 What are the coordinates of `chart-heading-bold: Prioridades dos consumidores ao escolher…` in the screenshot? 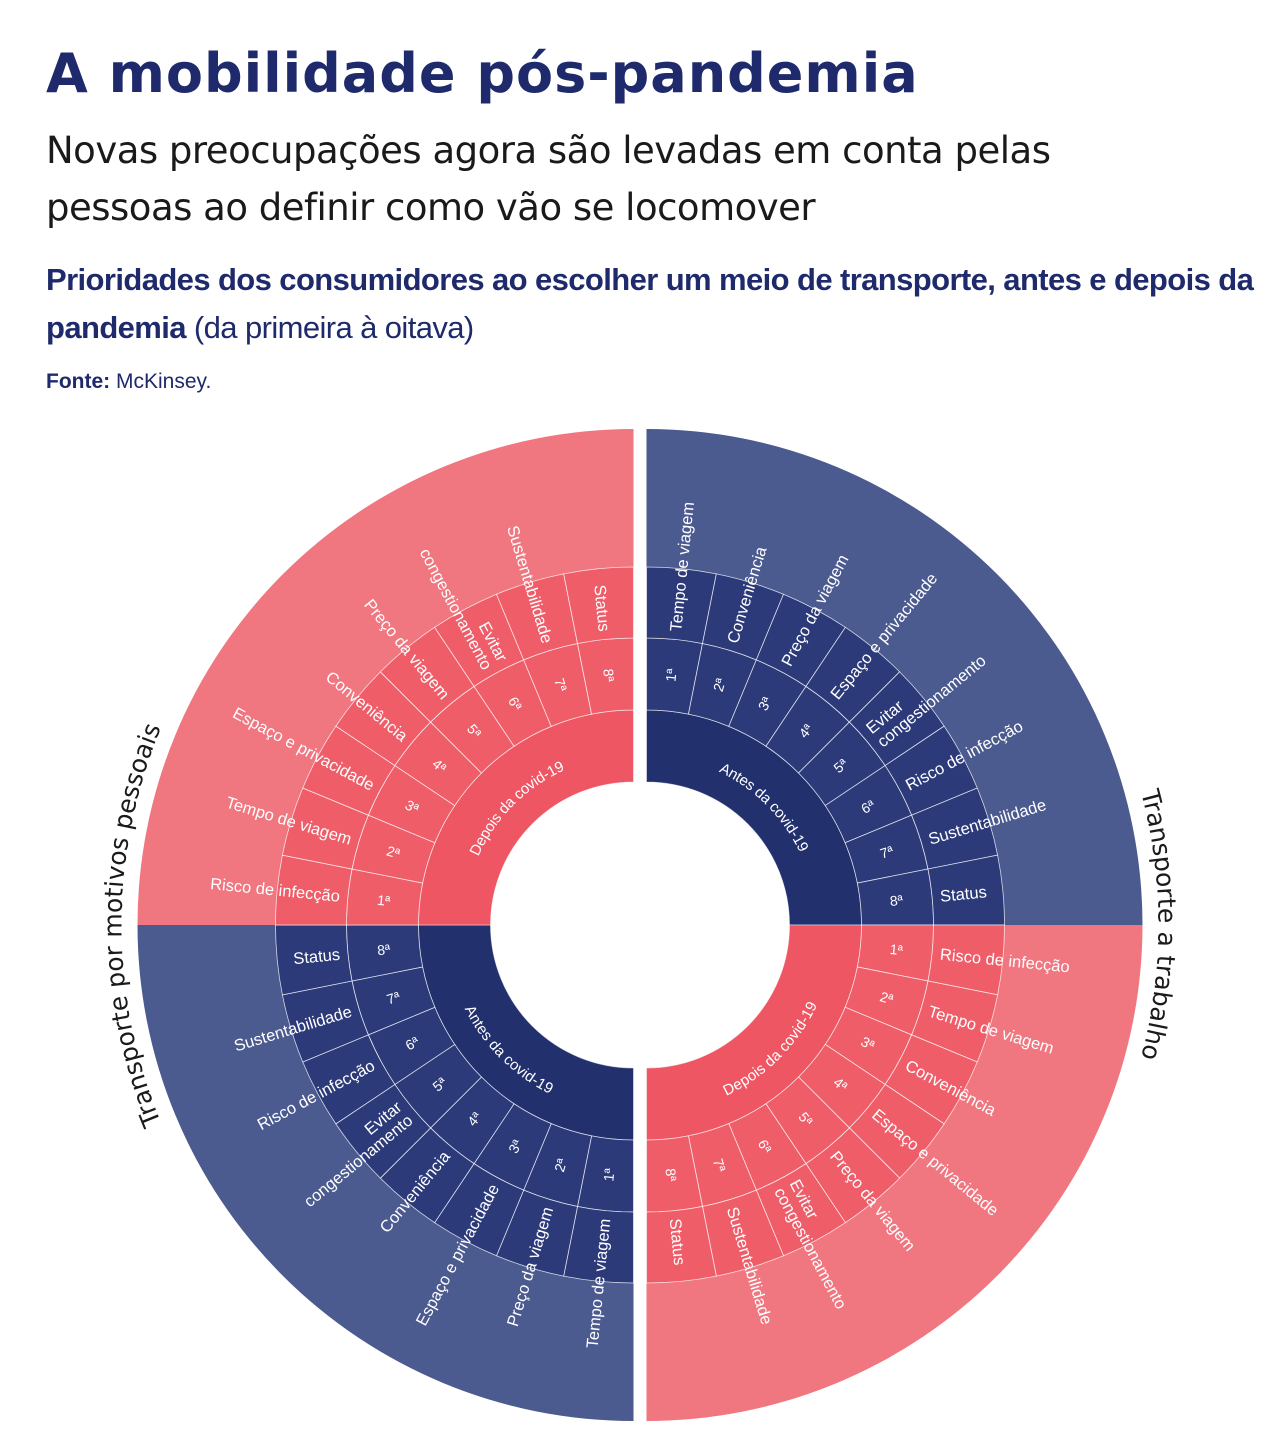 It's located at (650, 303).